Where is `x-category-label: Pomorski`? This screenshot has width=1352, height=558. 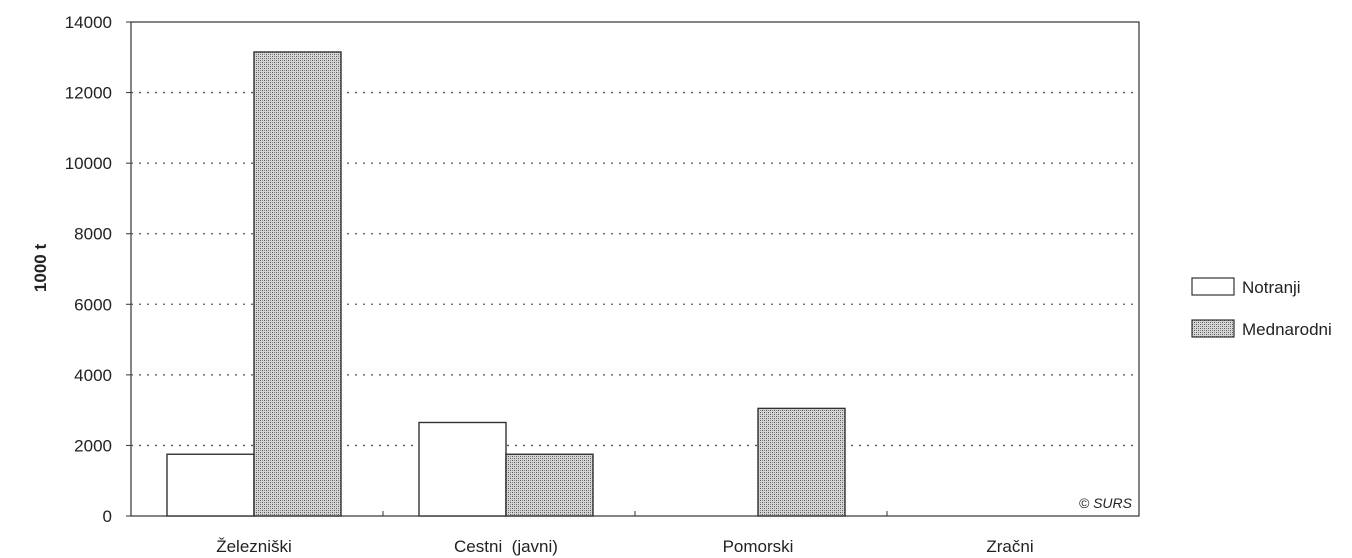
x-category-label: Pomorski is located at coordinates (758, 546).